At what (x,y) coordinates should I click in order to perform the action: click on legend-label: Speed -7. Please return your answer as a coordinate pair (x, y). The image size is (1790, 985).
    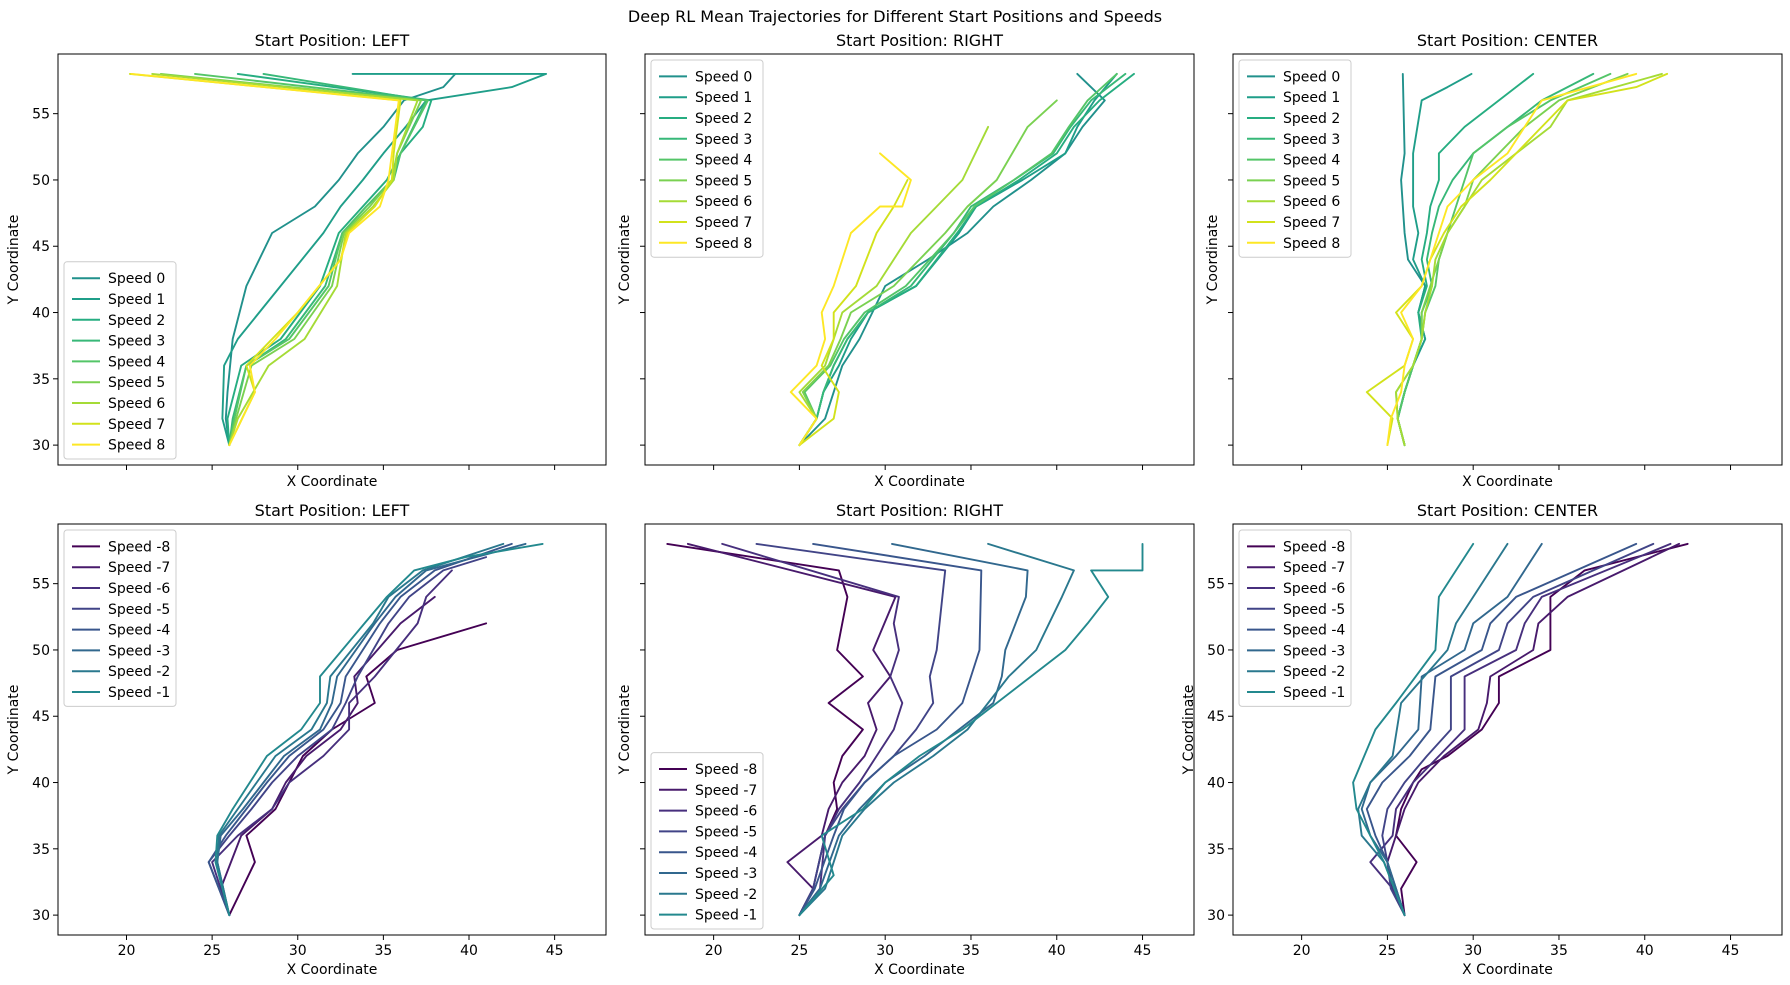
    Looking at the image, I should click on (726, 791).